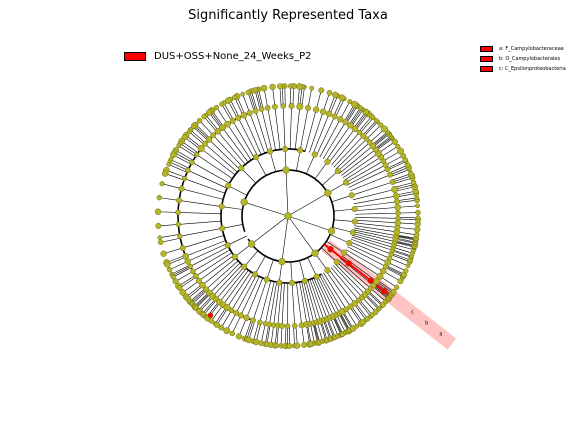 The height and width of the screenshot is (432, 576). I want to click on chart-title: Significantly Represented Taxa, so click(288, 15).